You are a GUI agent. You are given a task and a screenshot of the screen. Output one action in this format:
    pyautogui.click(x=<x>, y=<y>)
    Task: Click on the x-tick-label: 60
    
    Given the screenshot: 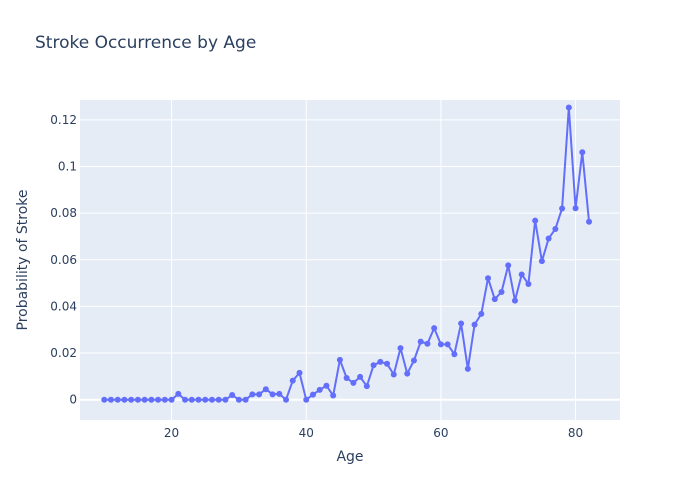 What is the action you would take?
    pyautogui.click(x=440, y=433)
    